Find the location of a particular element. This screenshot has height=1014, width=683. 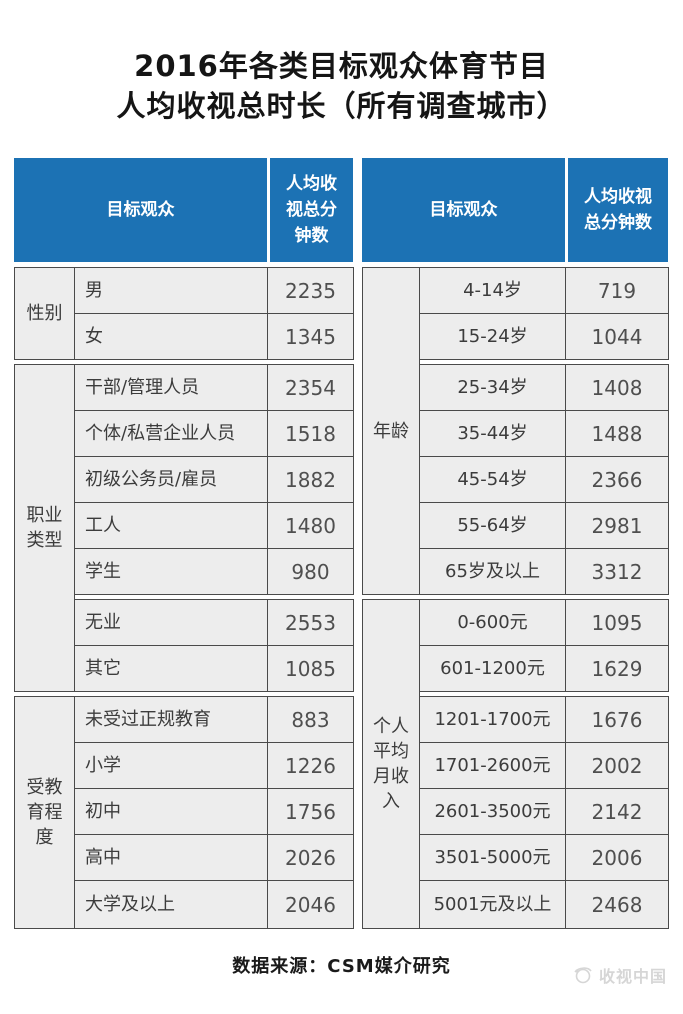

page-title: 2016年各类目标观众体育节目 人均收视总时长（所有调查城市） is located at coordinates (341, 86).